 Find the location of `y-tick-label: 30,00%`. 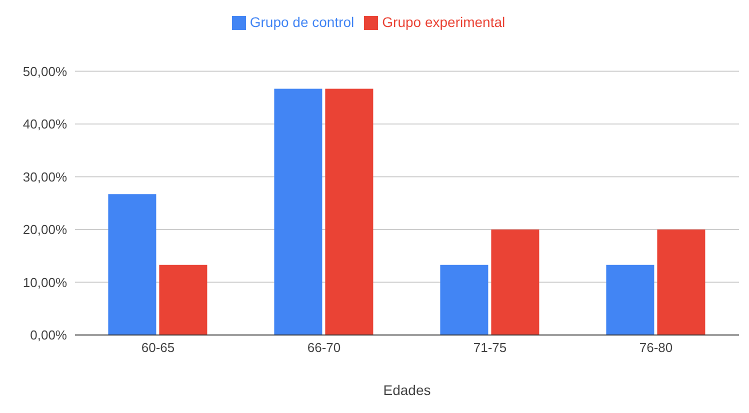

y-tick-label: 30,00% is located at coordinates (45, 176).